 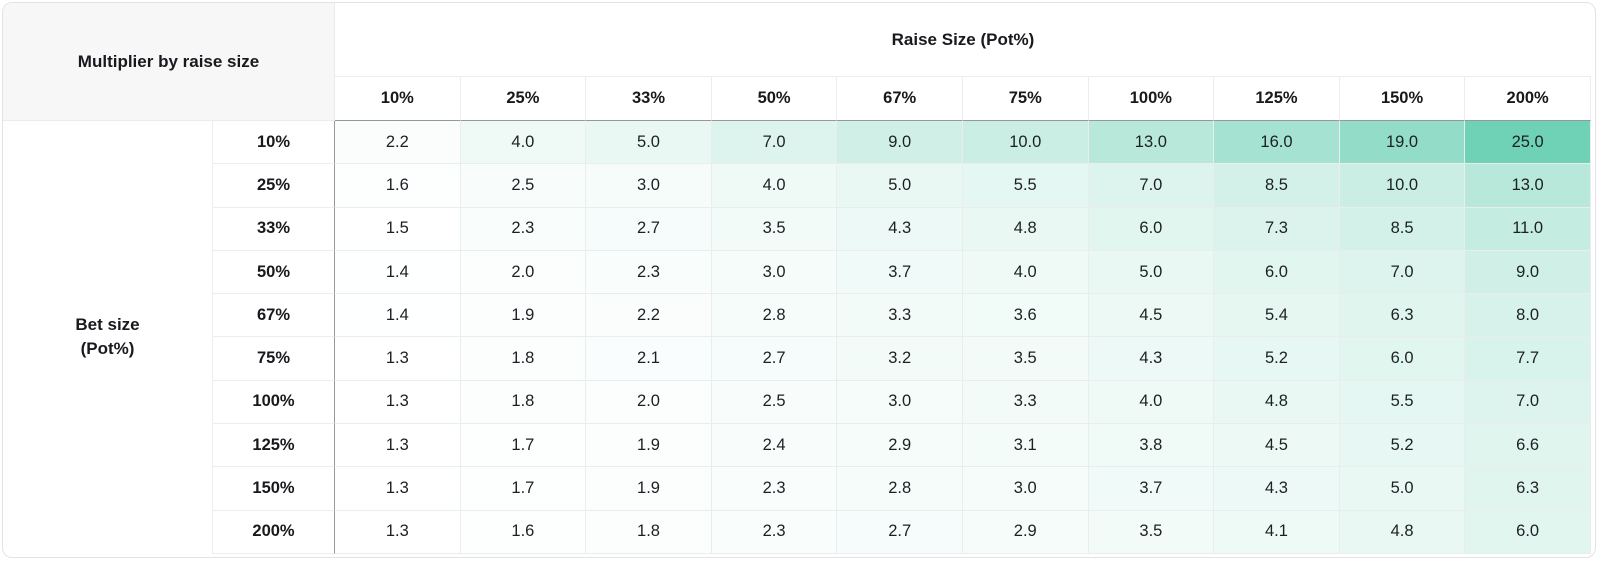 I want to click on matrix-cell: 25.0, so click(x=1528, y=143).